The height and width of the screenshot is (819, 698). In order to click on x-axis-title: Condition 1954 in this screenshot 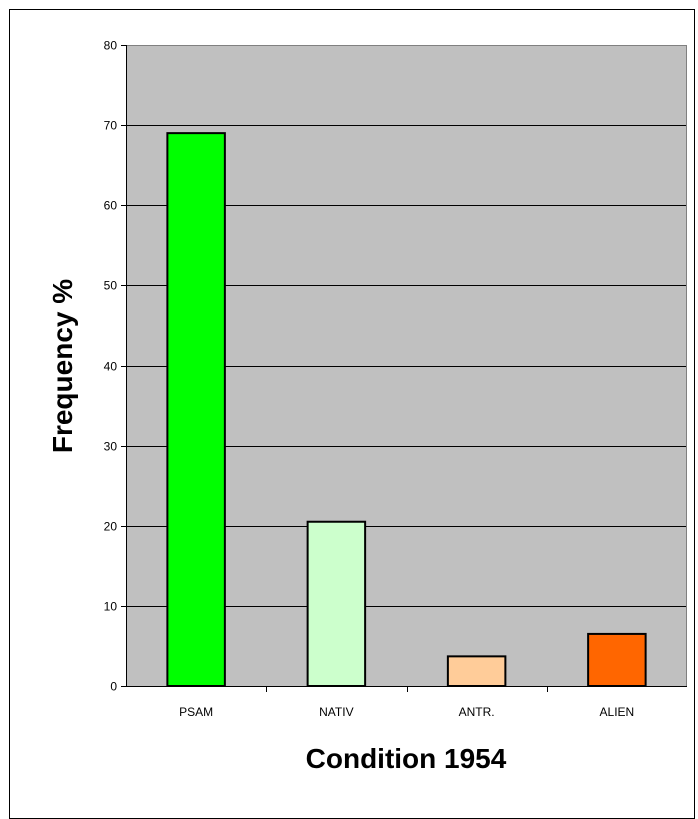, I will do `click(406, 758)`.